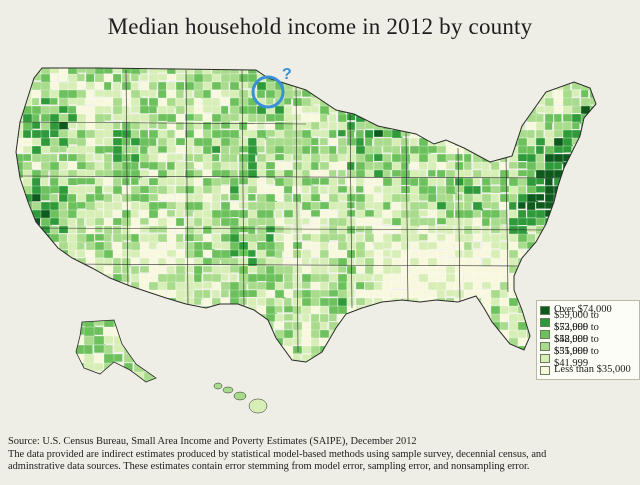 The height and width of the screenshot is (485, 640). What do you see at coordinates (116, 351) in the screenshot?
I see `alaska` at bounding box center [116, 351].